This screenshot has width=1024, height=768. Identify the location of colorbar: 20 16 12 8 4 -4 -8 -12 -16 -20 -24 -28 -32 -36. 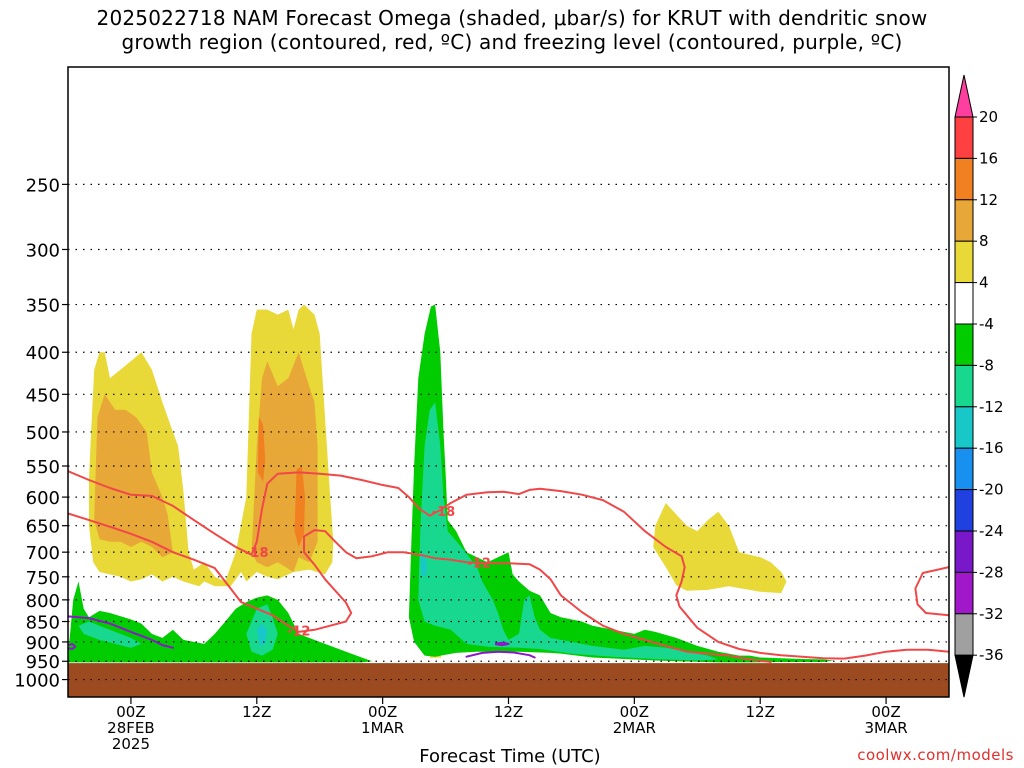
(979, 386).